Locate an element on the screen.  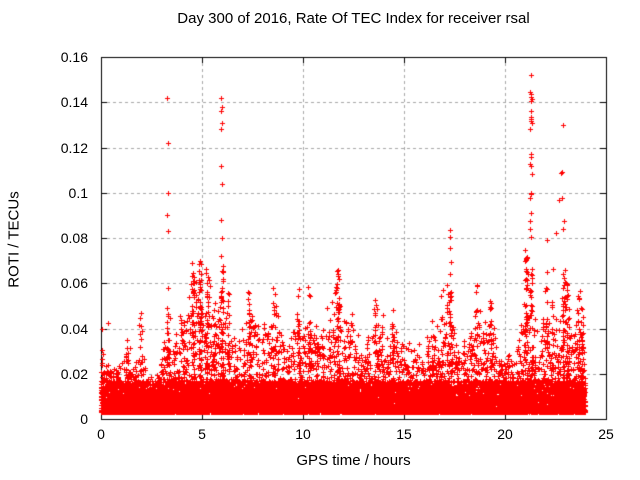
x-tick-label: 5 is located at coordinates (202, 434).